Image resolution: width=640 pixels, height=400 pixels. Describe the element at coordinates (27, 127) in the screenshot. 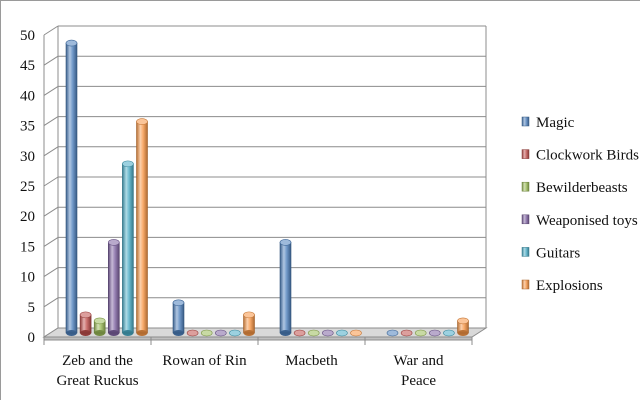

I see `y-tick-label: 35` at that location.